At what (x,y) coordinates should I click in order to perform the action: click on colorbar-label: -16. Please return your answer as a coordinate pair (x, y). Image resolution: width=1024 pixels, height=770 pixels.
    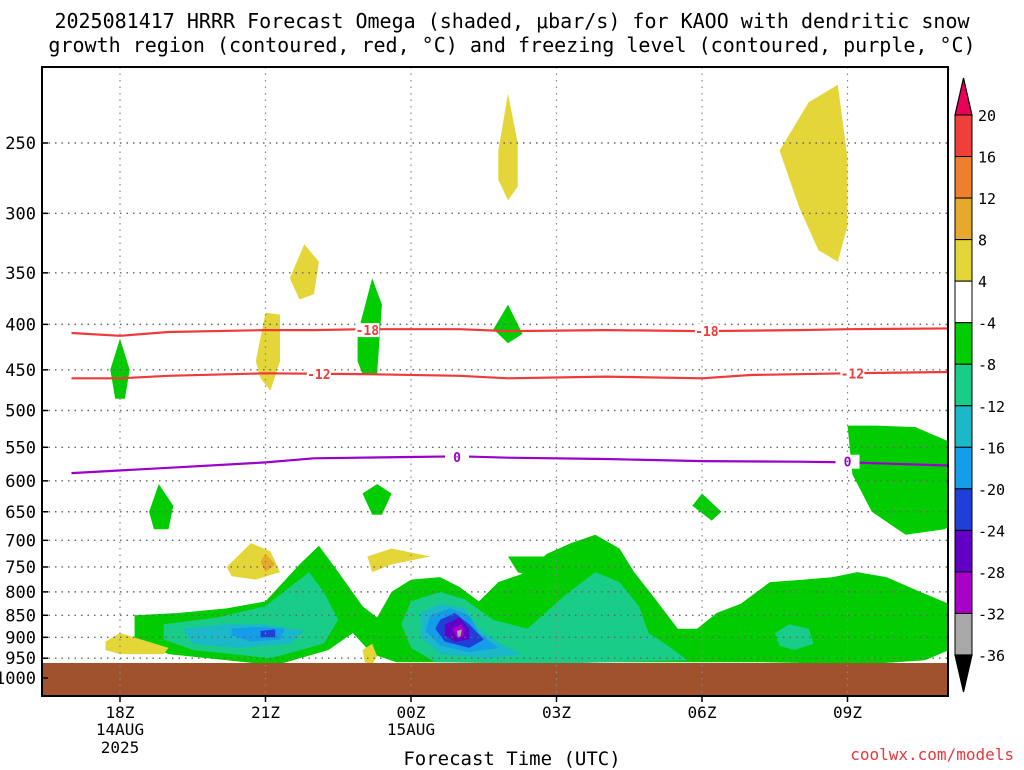
    Looking at the image, I should click on (991, 448).